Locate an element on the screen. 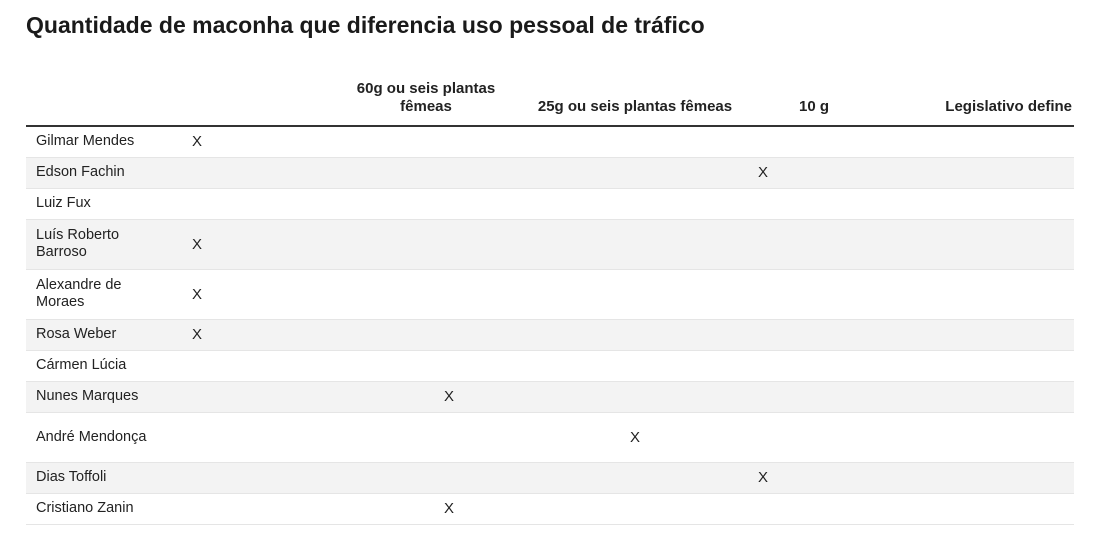 This screenshot has height=537, width=1113. row-name: Luiz Fux is located at coordinates (100, 204).